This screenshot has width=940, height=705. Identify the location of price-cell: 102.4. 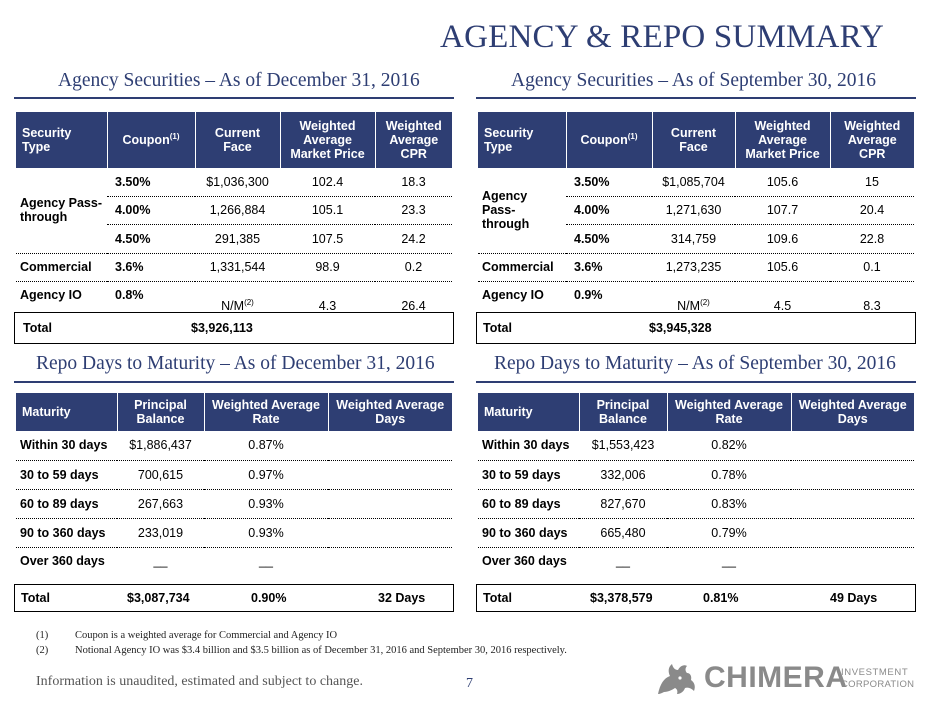
(327, 182).